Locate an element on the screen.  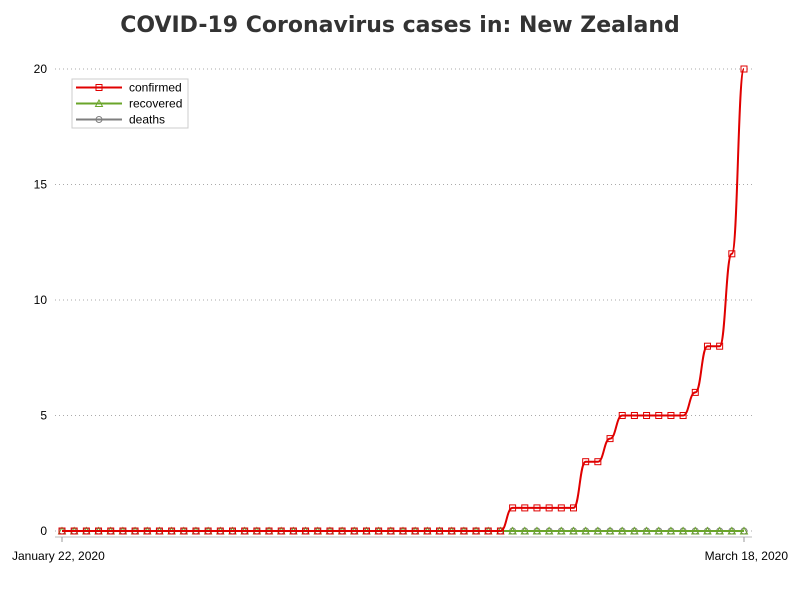
x-tick-label-first: January 22, 2020 is located at coordinates (58, 556).